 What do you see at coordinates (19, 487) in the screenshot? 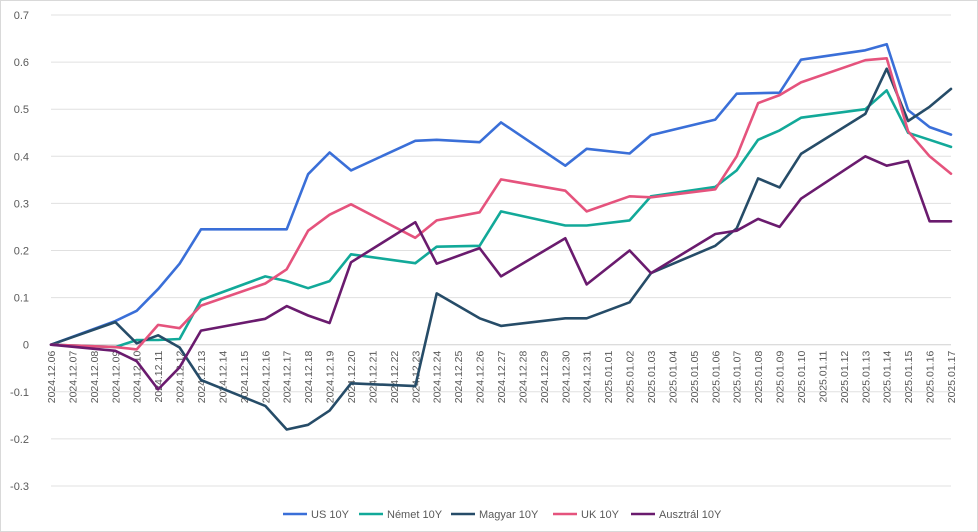
I see `y-tick-label: -0.3` at bounding box center [19, 487].